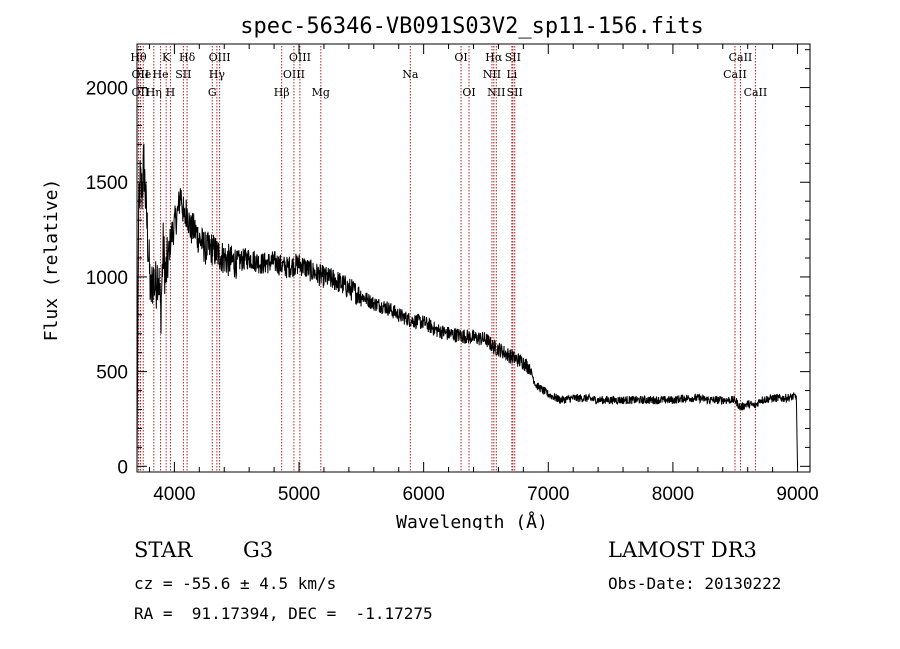  Describe the element at coordinates (235, 583) in the screenshot. I see `redshift-text: cz = -55.6 ± 4.5 km/s` at that location.